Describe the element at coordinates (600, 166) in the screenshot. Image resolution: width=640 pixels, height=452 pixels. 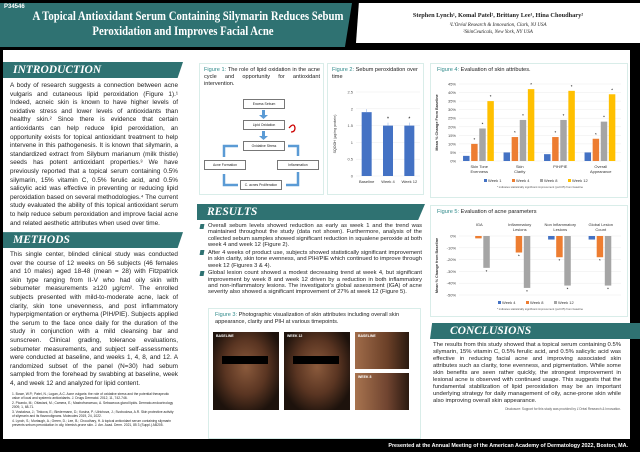
I see `x-tick-label: Overall` at that location.